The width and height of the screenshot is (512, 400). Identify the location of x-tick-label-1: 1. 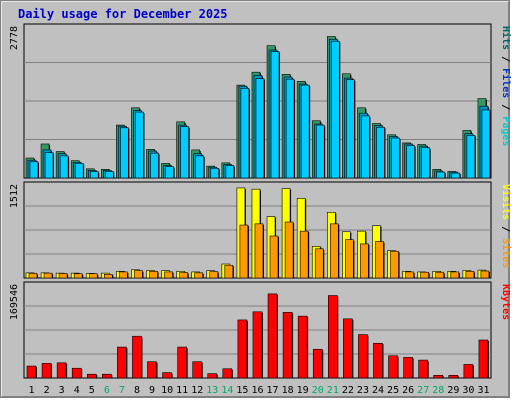
(32, 390).